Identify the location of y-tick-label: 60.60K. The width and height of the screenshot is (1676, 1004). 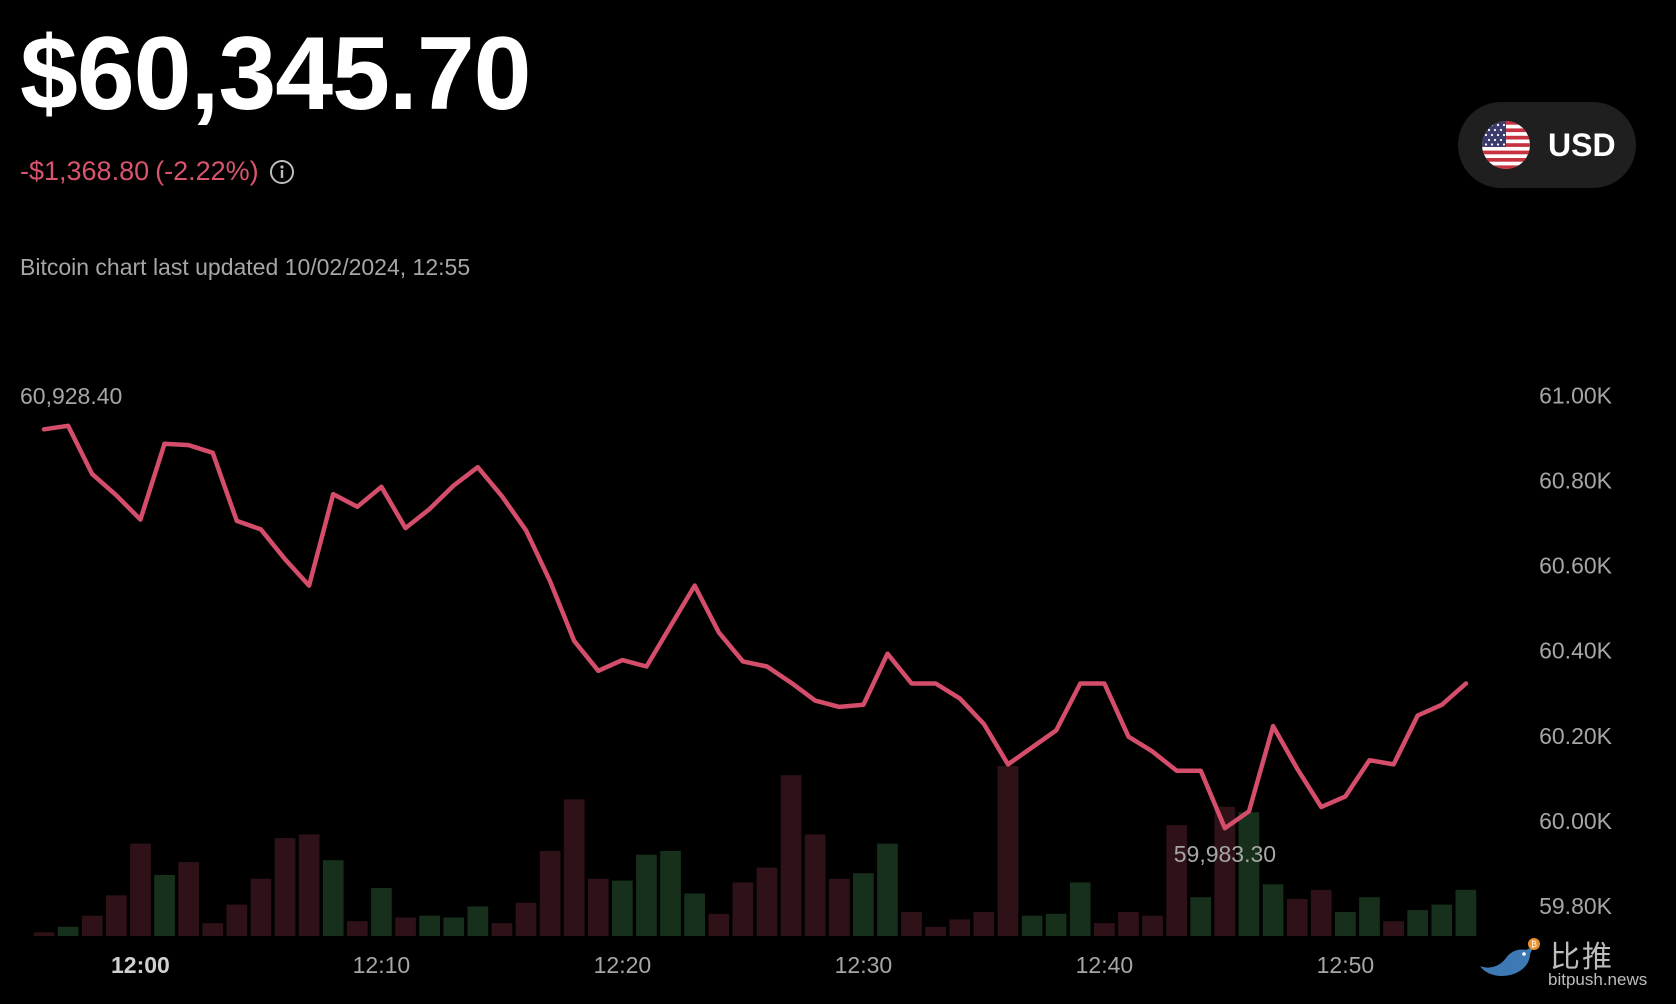
(1576, 566).